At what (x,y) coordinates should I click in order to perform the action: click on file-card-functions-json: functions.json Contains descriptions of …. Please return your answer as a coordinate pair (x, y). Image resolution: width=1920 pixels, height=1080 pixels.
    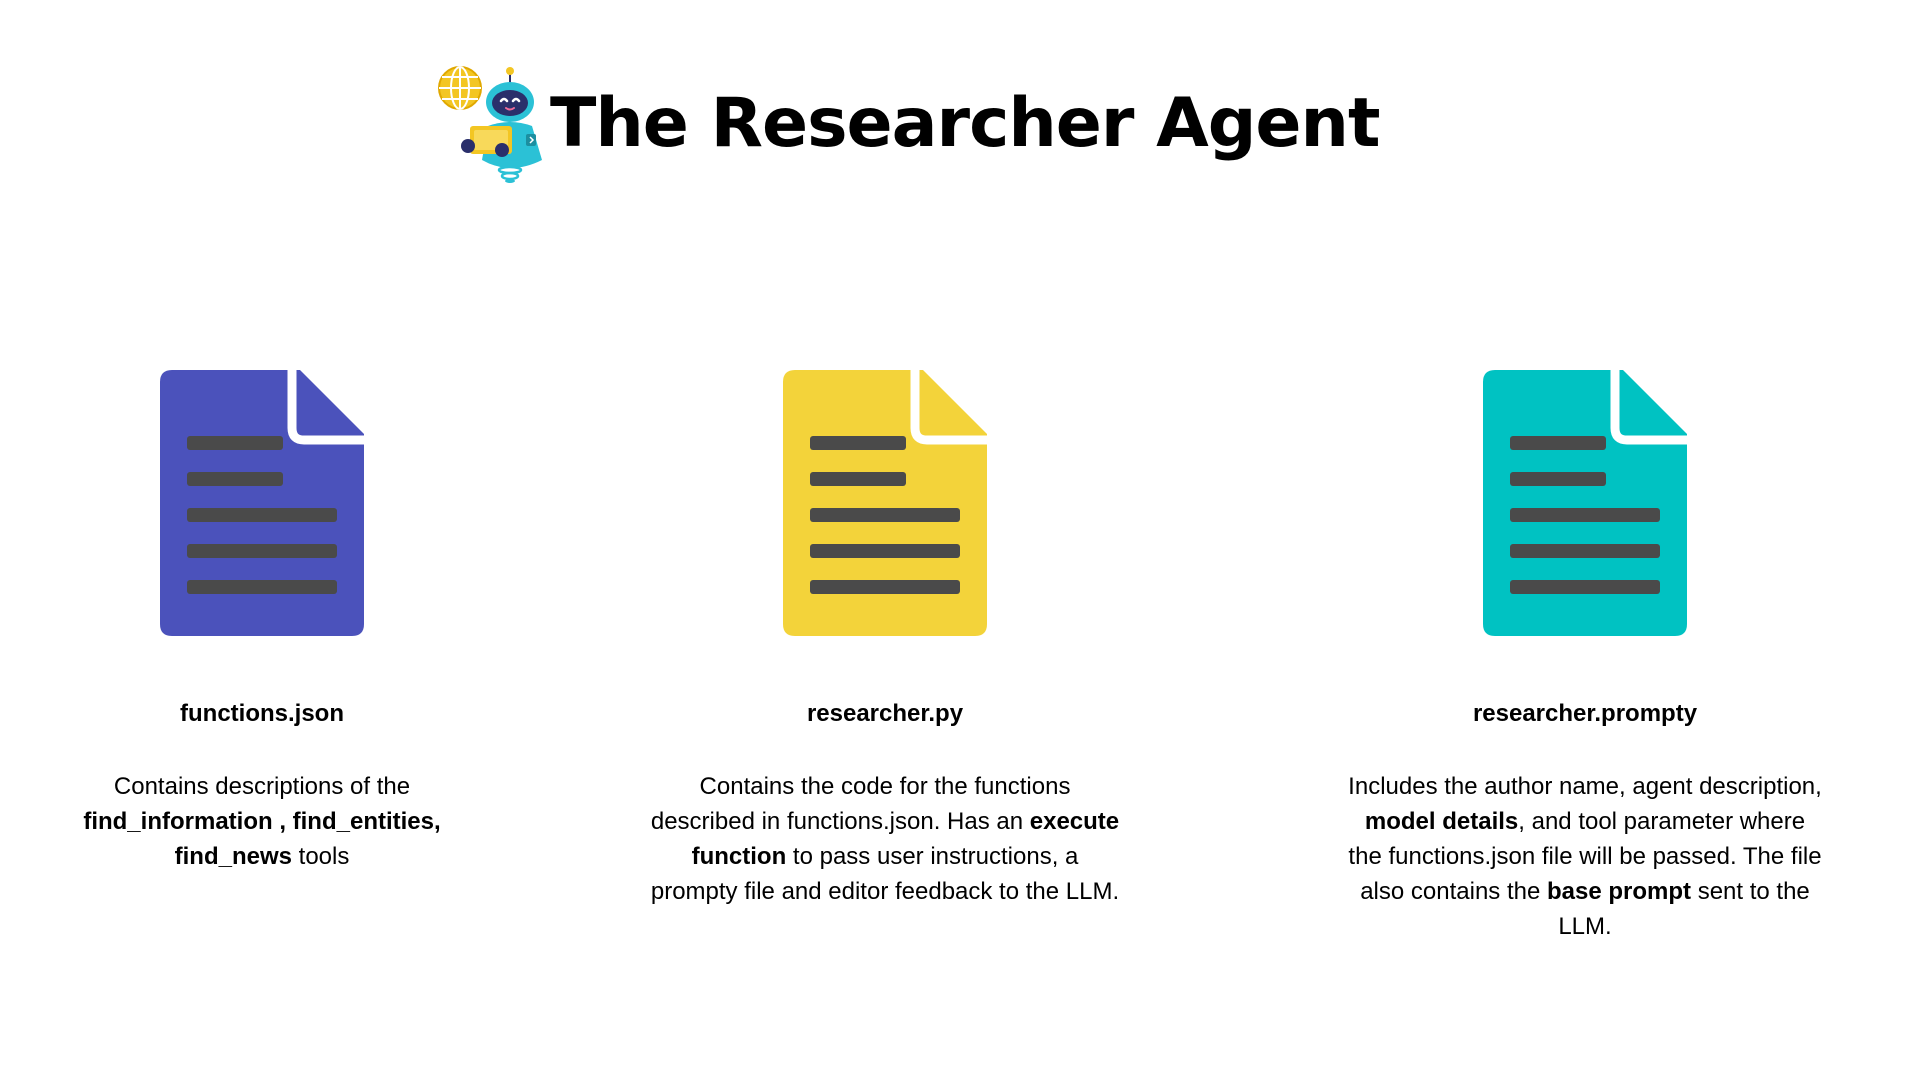
    Looking at the image, I should click on (262, 622).